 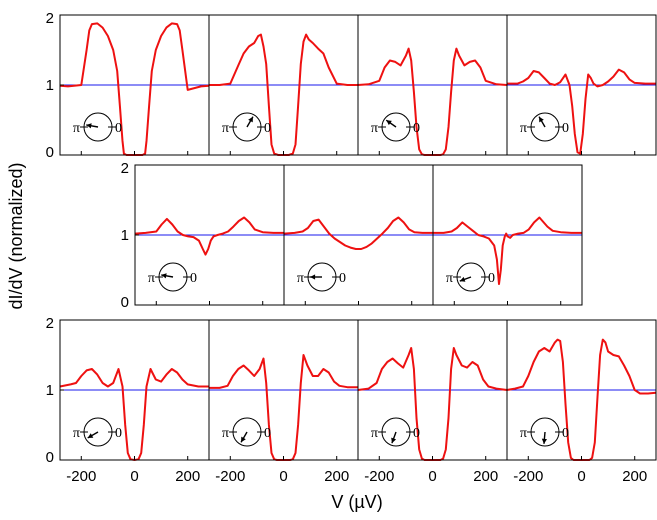 What do you see at coordinates (356, 502) in the screenshot?
I see `x-axis-title: V (µV)` at bounding box center [356, 502].